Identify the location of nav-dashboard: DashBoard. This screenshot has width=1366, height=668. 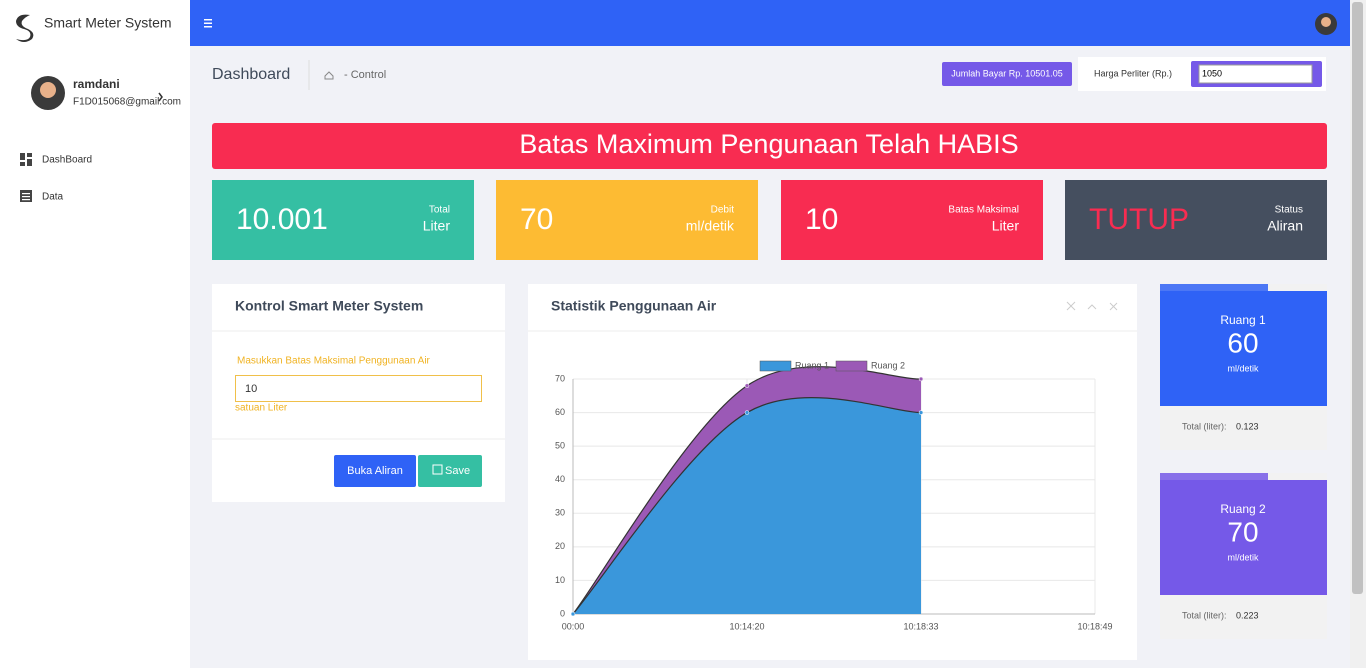
(56, 159).